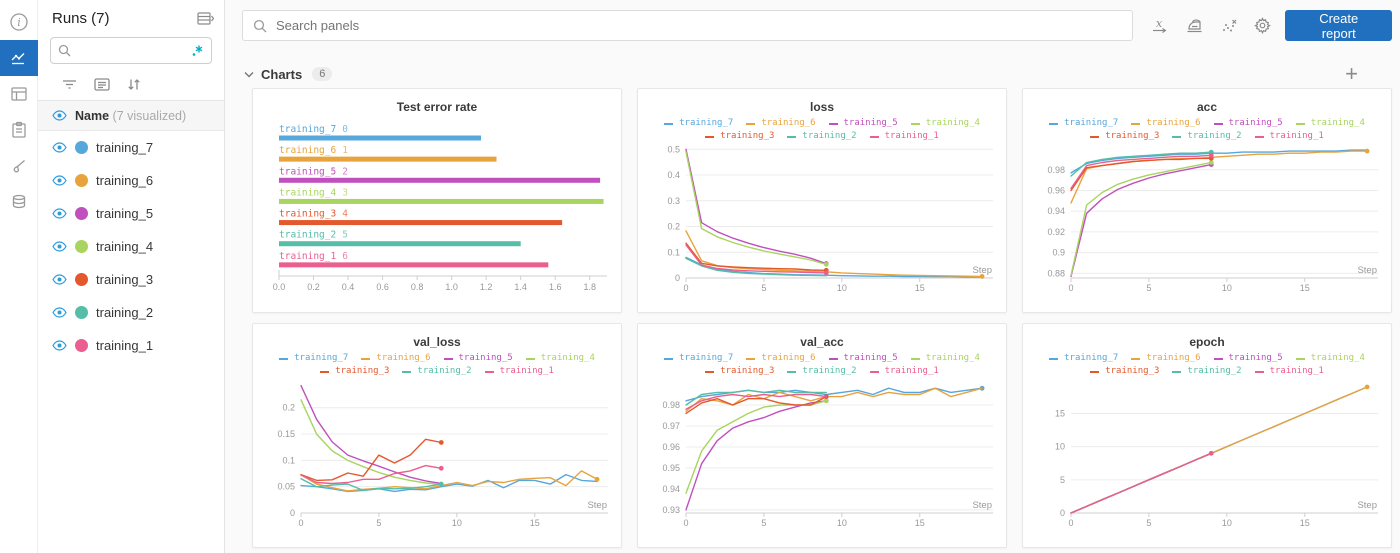 This screenshot has height=553, width=1400. I want to click on create-report-button: Create report, so click(1338, 25).